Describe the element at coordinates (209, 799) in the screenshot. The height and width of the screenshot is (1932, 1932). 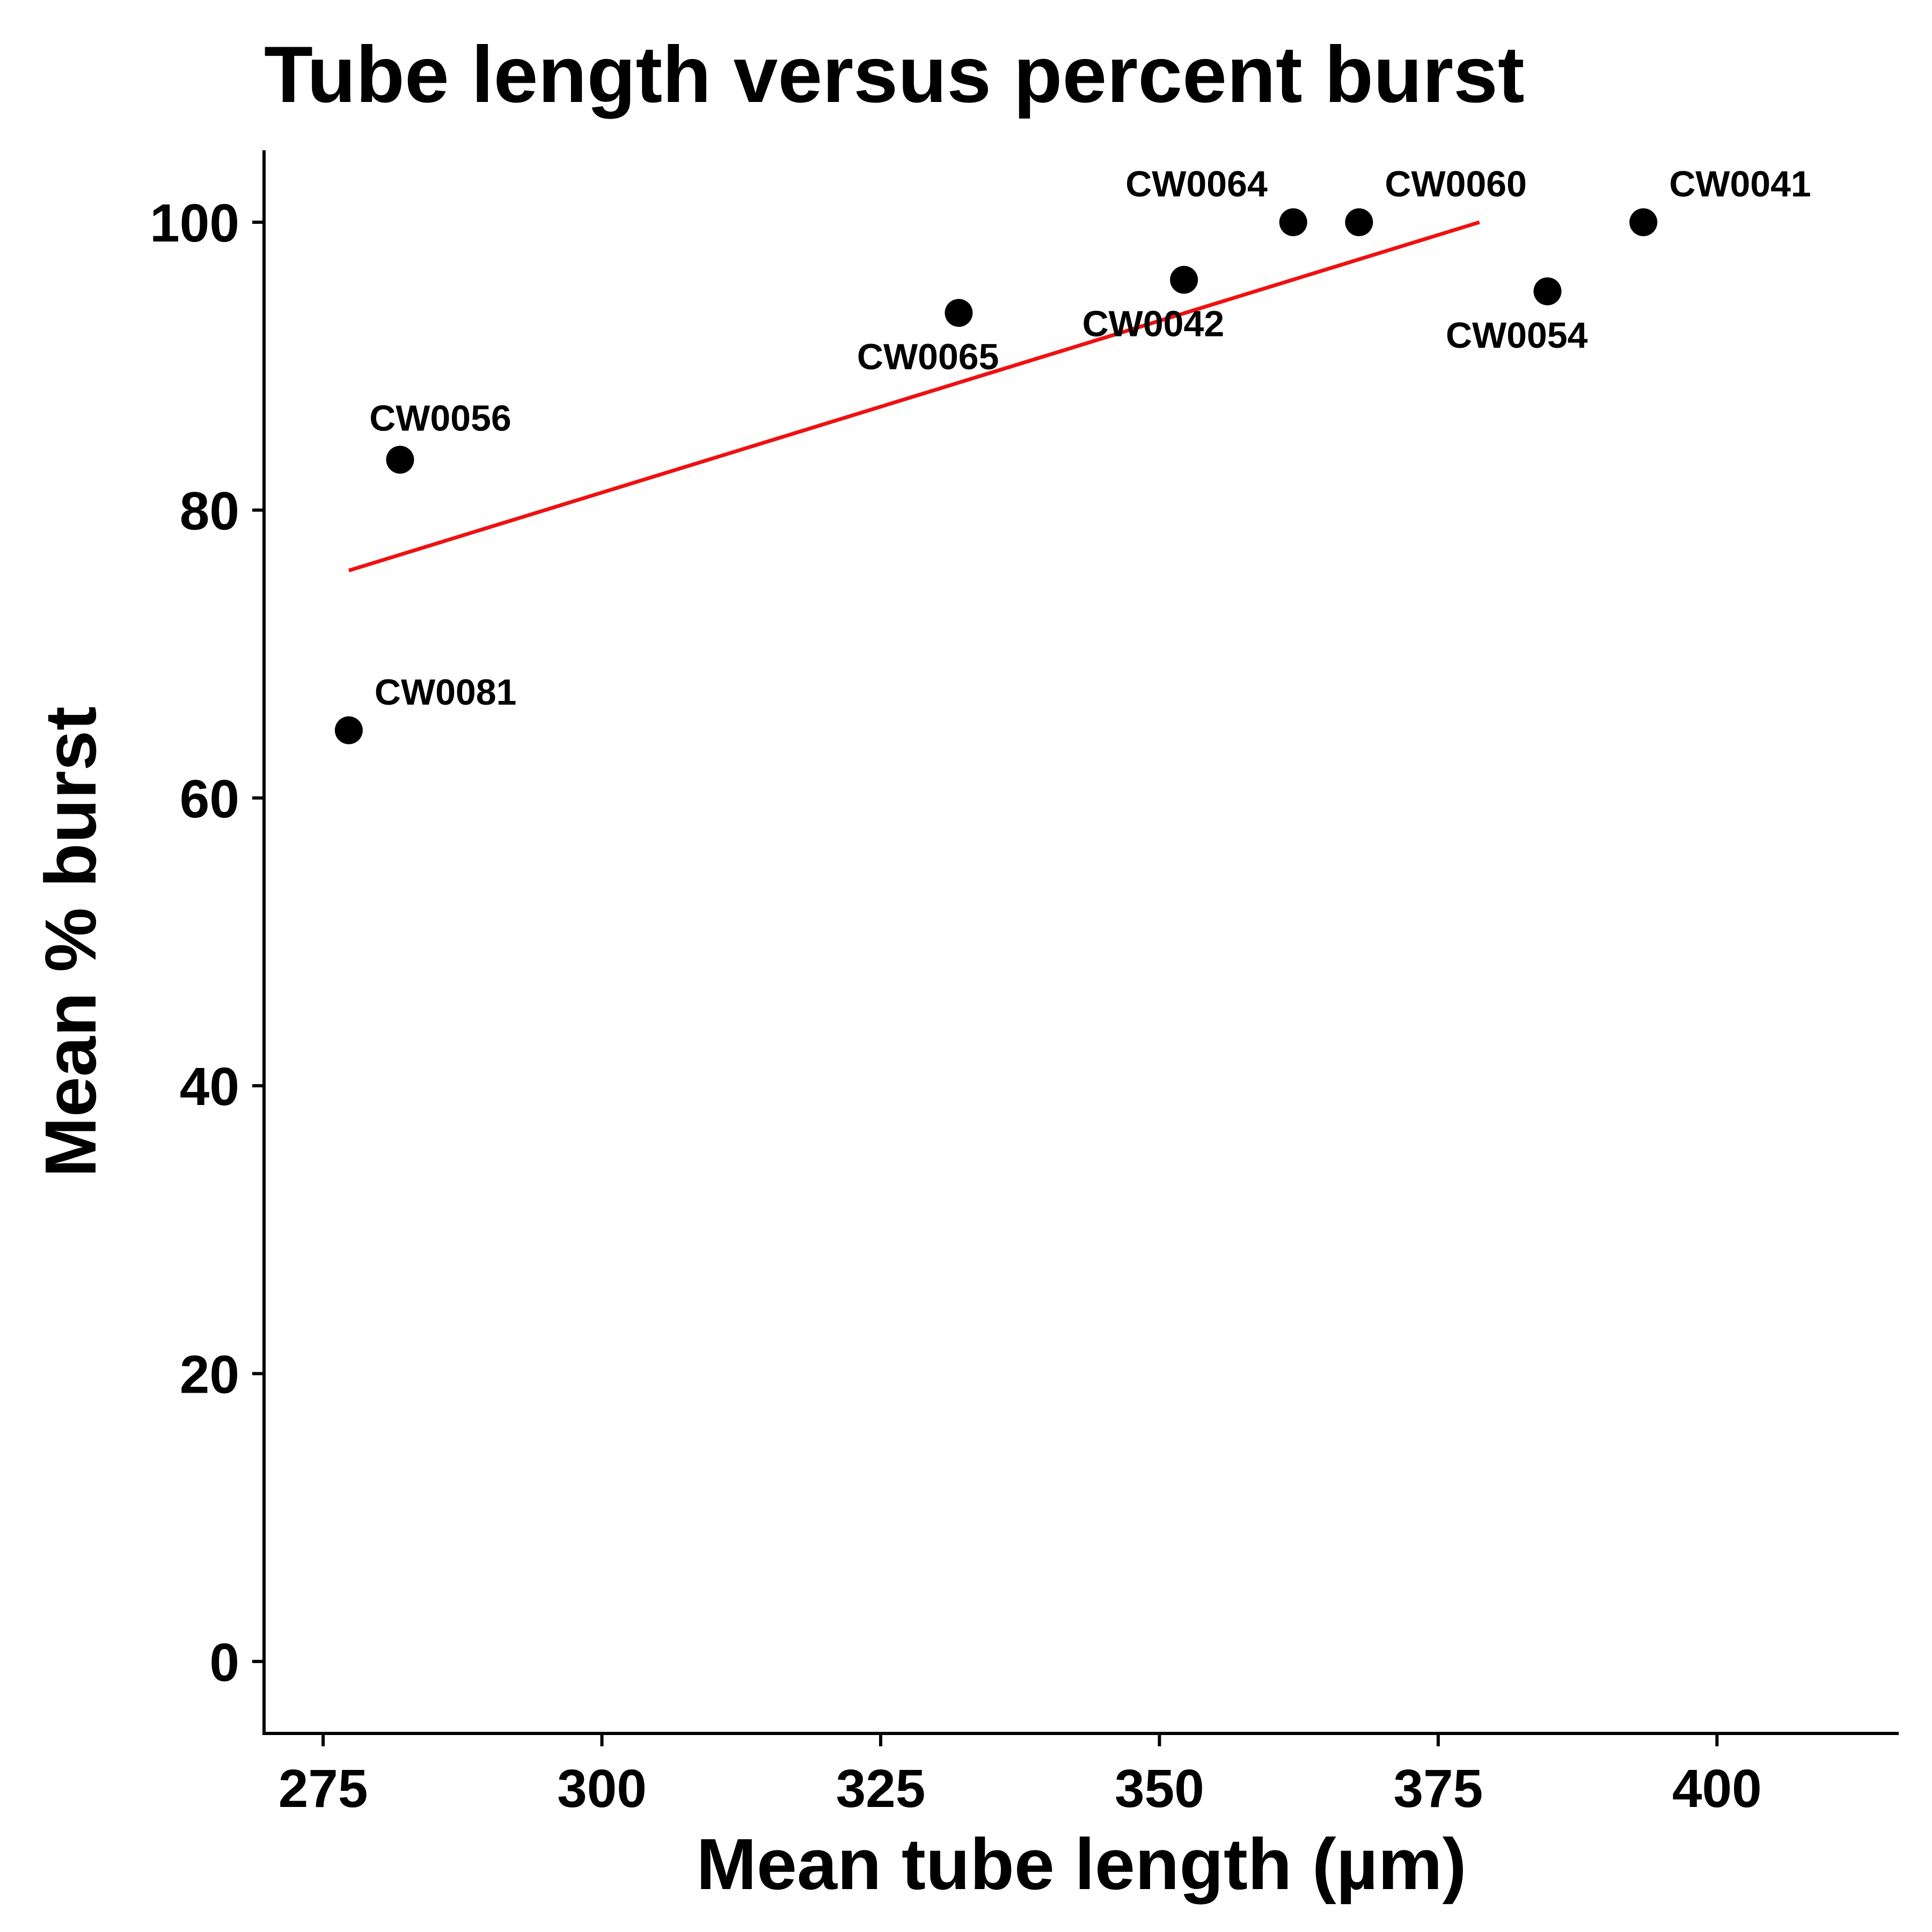
I see `y-tick-label: 60` at that location.